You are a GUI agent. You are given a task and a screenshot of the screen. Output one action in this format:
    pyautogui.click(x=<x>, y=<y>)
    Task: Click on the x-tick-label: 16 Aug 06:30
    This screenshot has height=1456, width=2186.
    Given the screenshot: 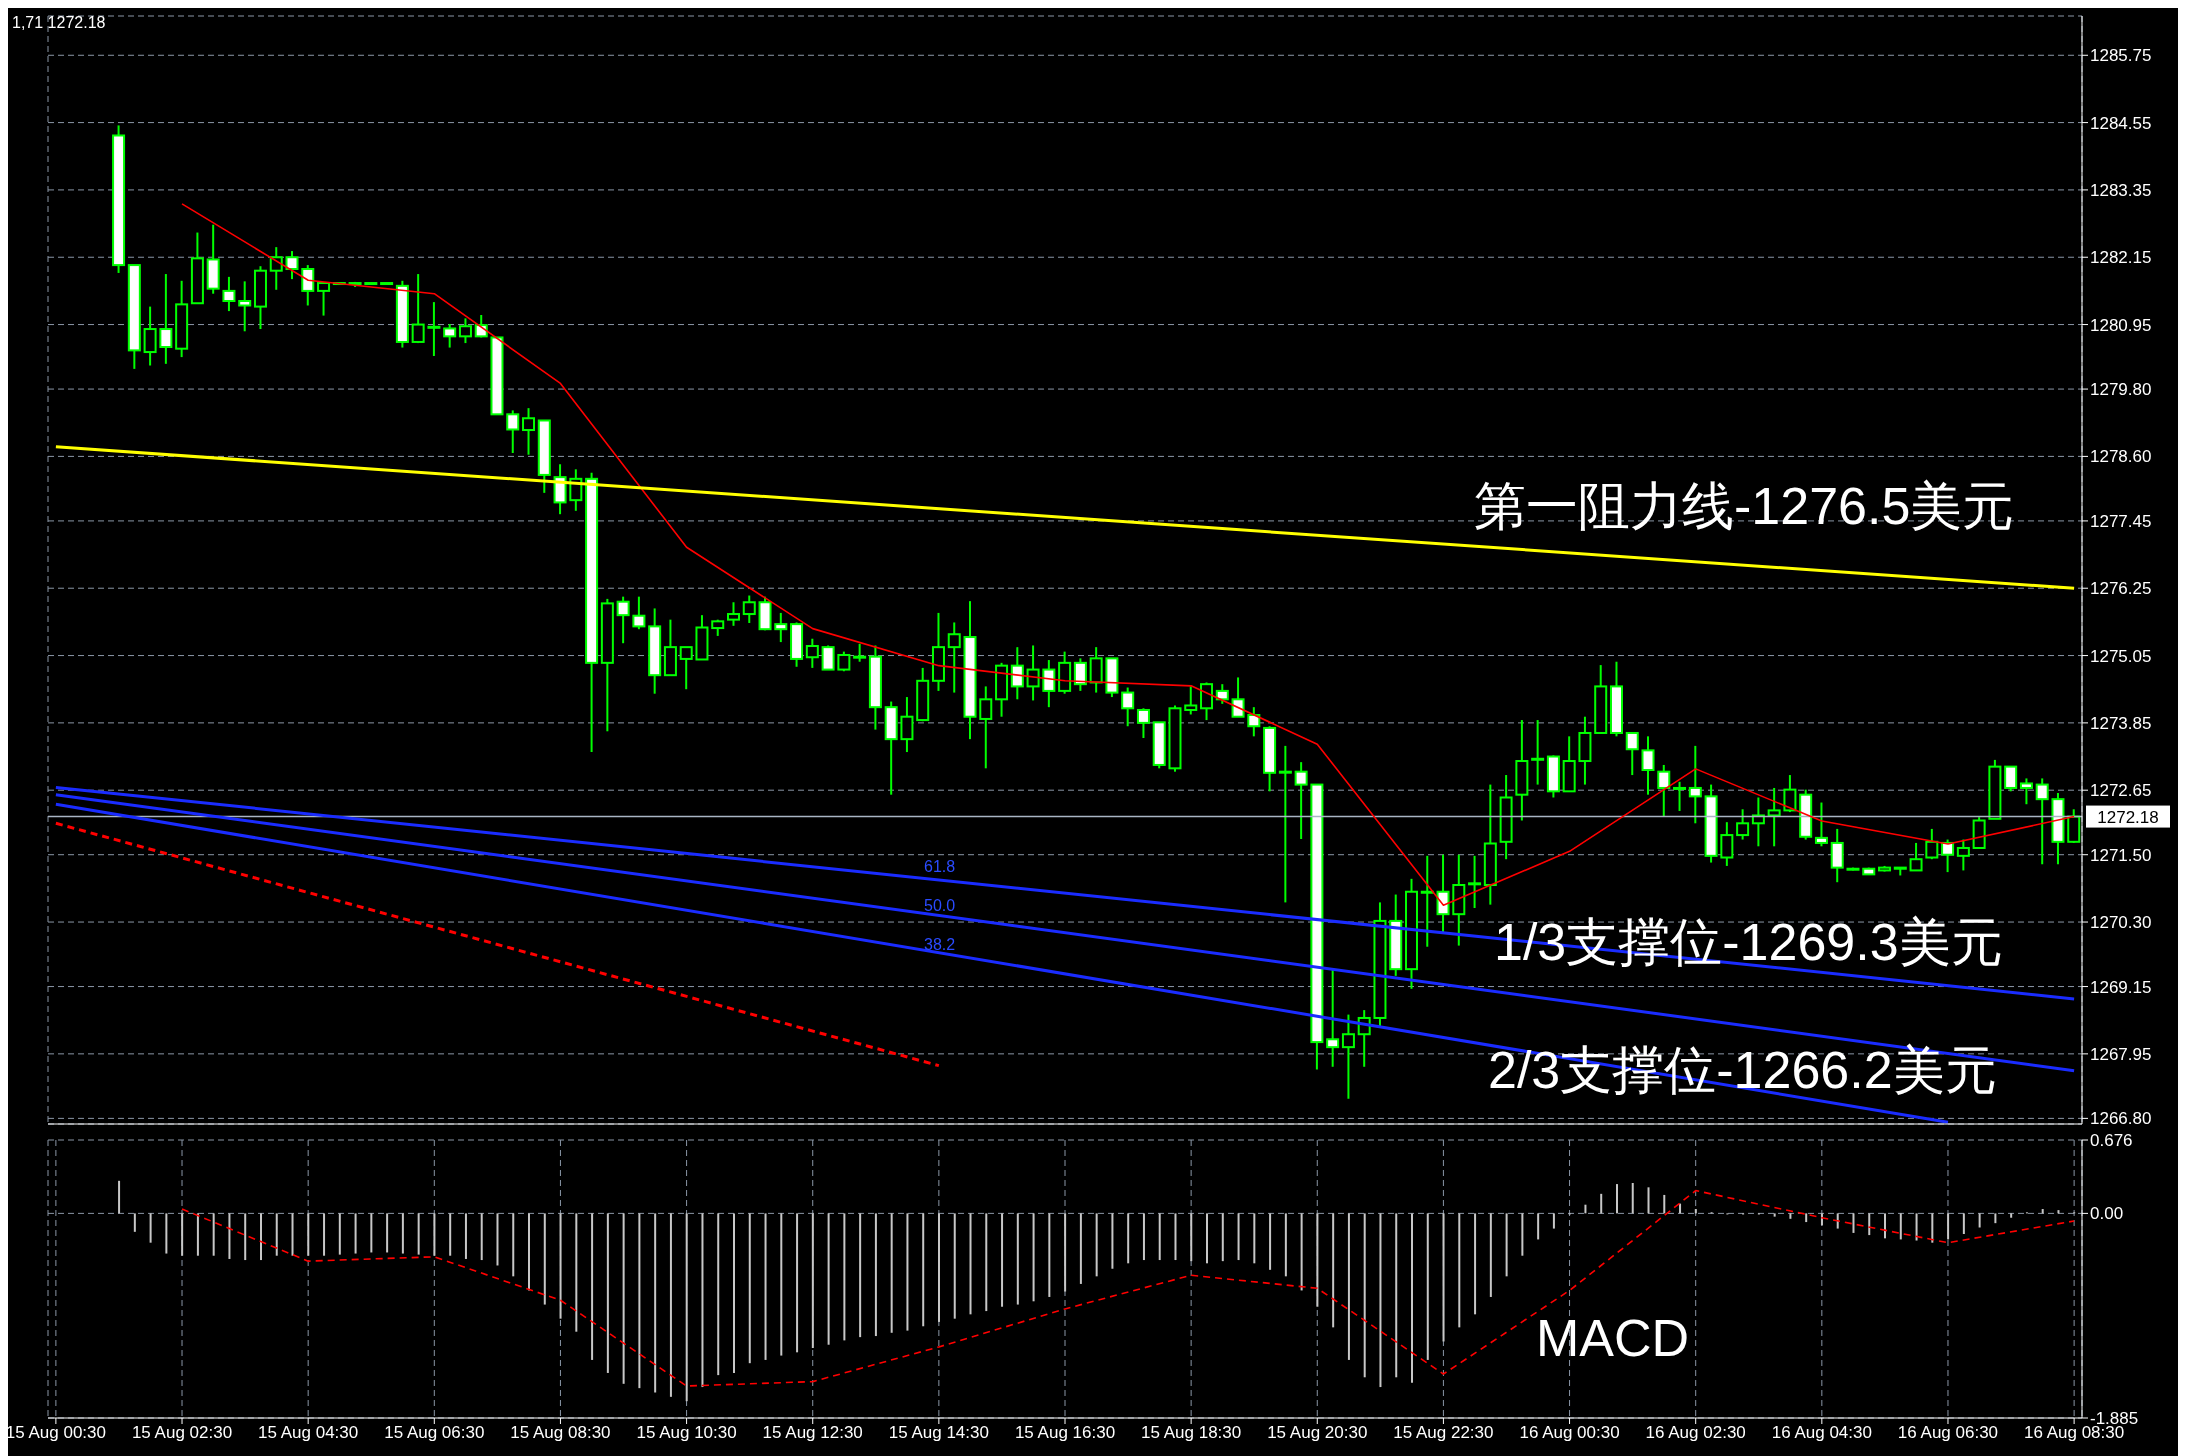 What is the action you would take?
    pyautogui.click(x=1948, y=1433)
    